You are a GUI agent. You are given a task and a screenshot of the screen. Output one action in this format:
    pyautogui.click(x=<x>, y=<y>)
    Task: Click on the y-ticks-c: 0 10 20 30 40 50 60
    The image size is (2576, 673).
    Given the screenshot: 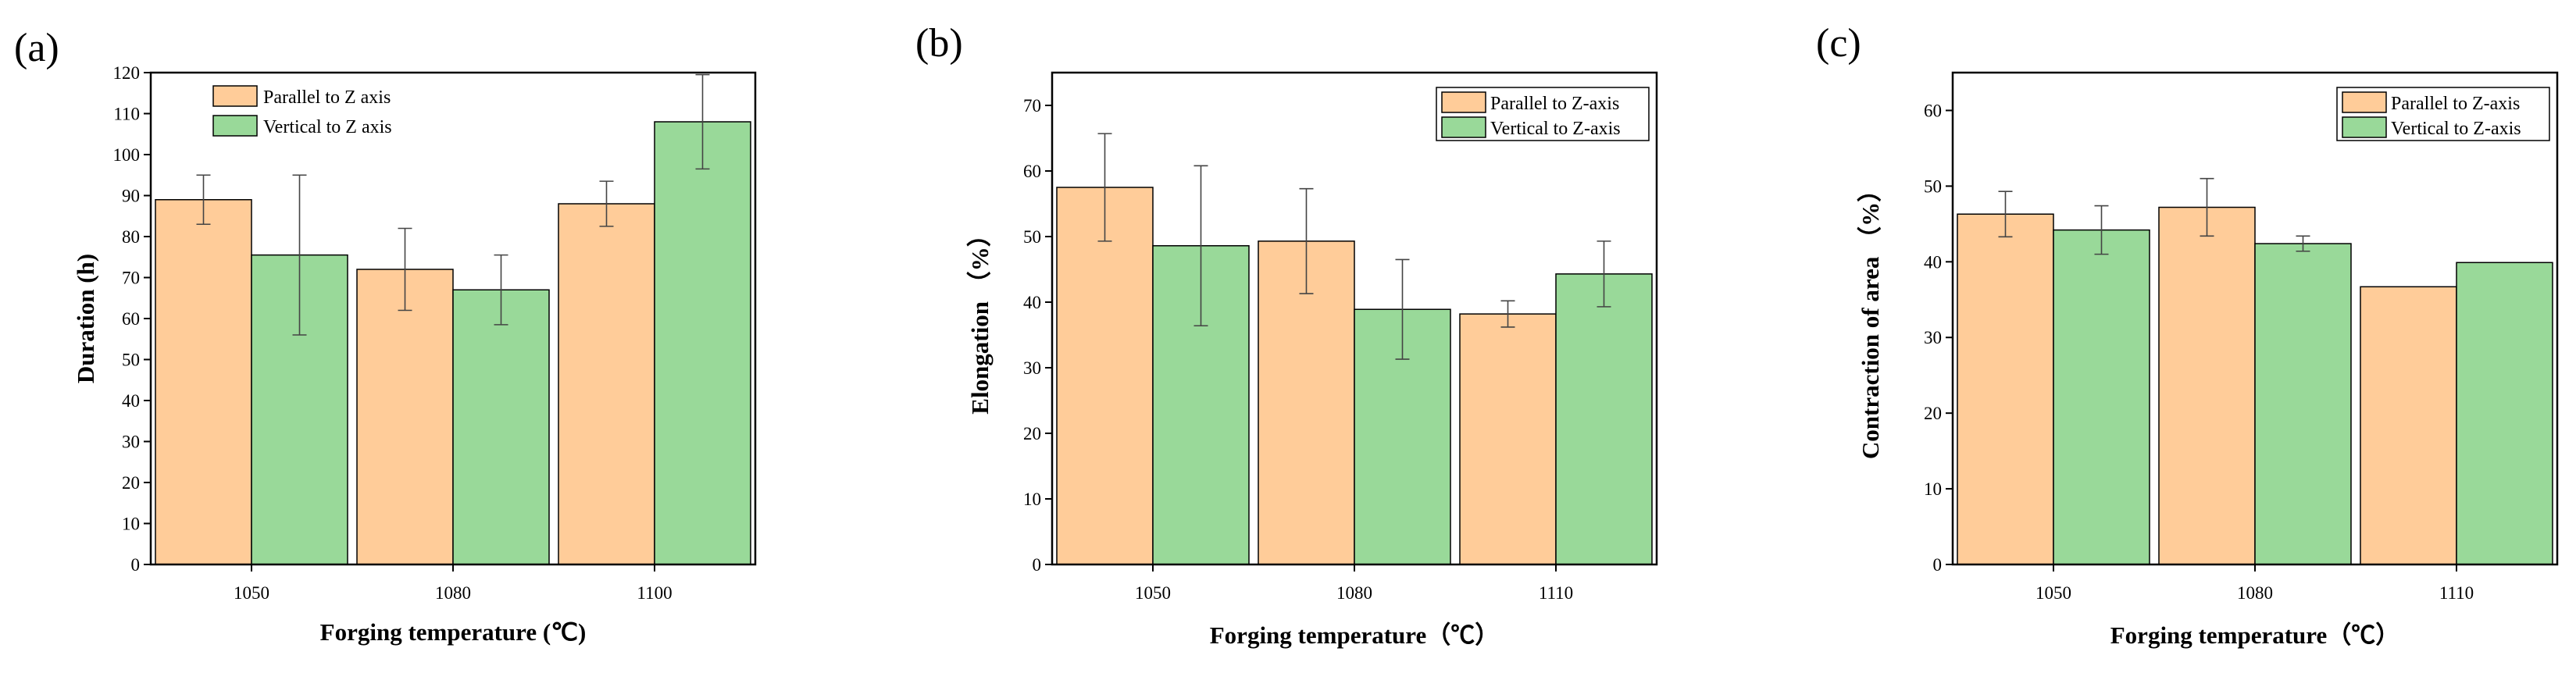 What is the action you would take?
    pyautogui.click(x=1938, y=338)
    